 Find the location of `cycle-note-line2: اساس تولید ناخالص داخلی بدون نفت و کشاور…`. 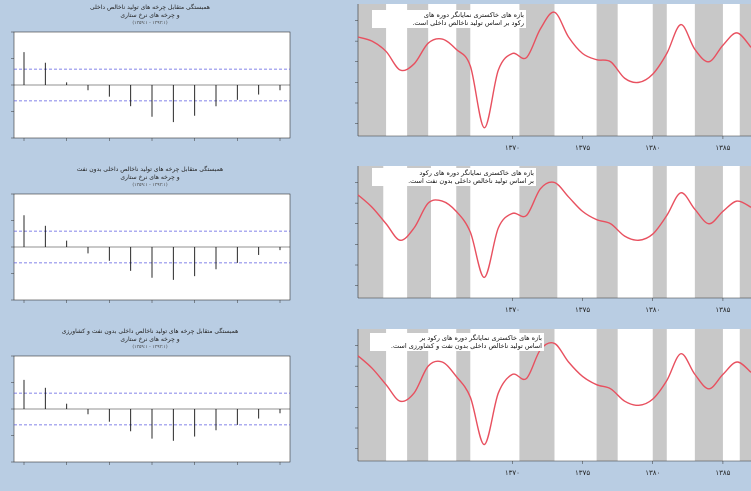

cycle-note-line2: اساس تولید ناخالص داخلی بدون نفت و کشاور… is located at coordinates (466, 346).